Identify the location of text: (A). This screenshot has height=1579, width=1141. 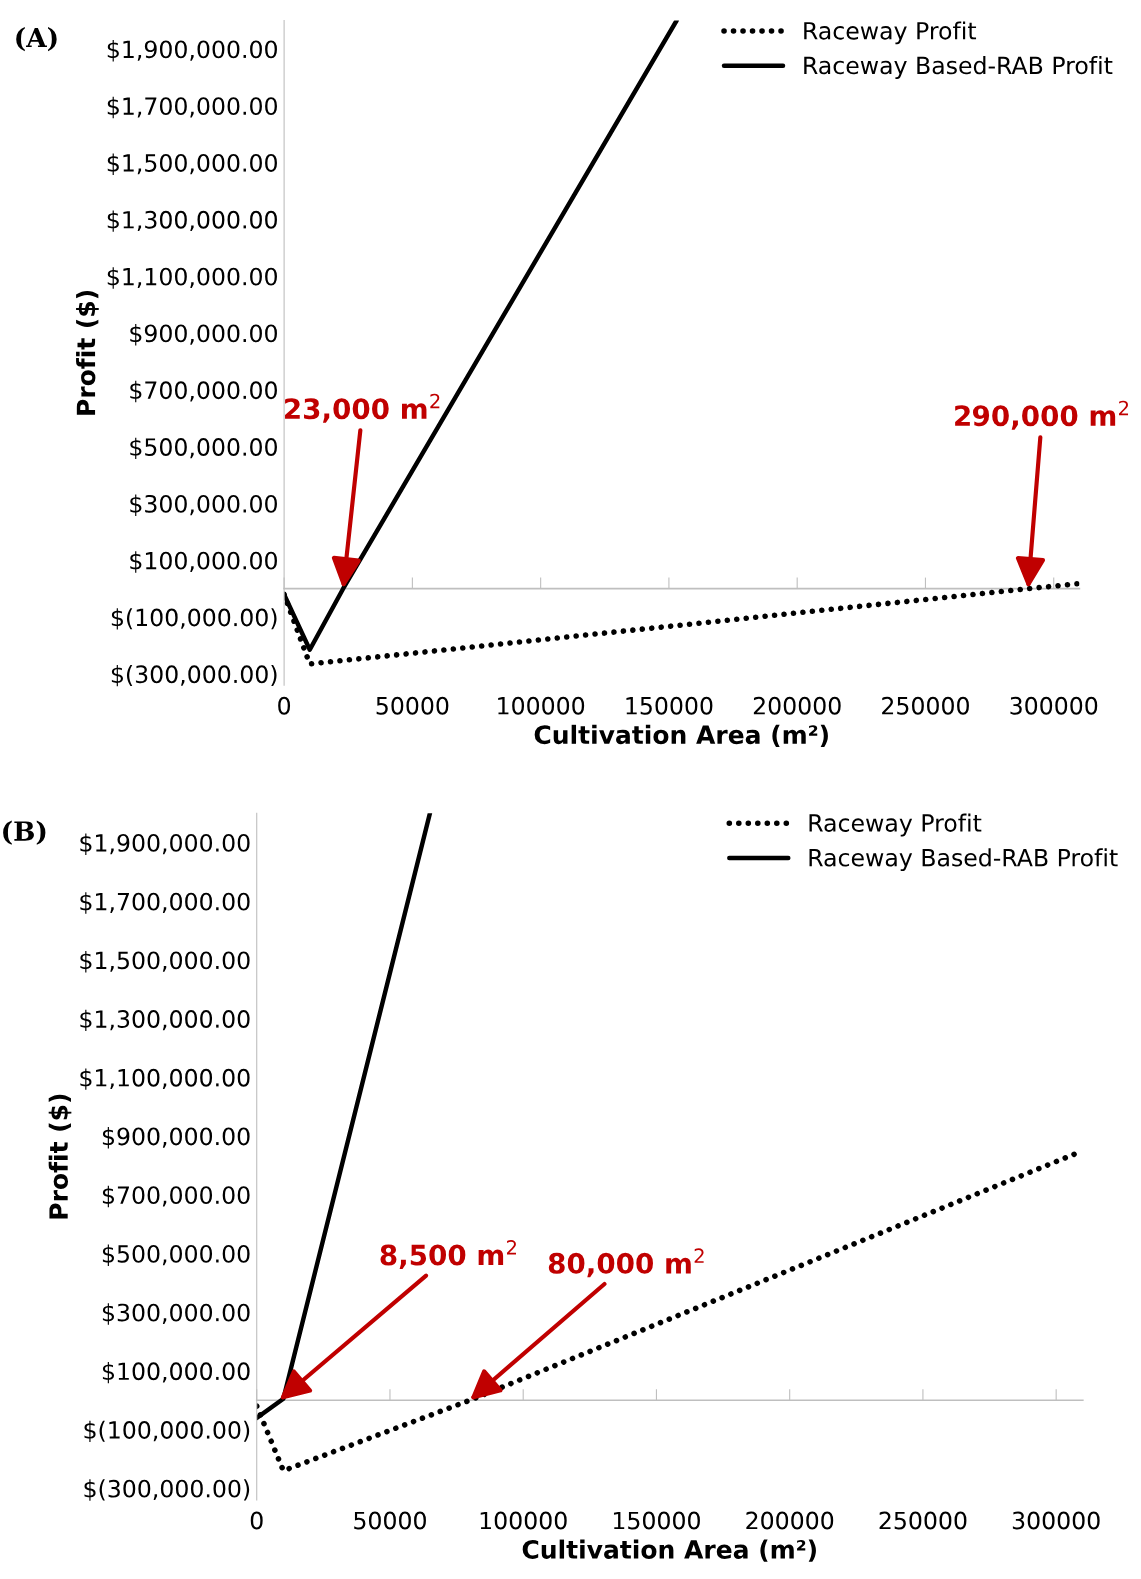
(36, 39).